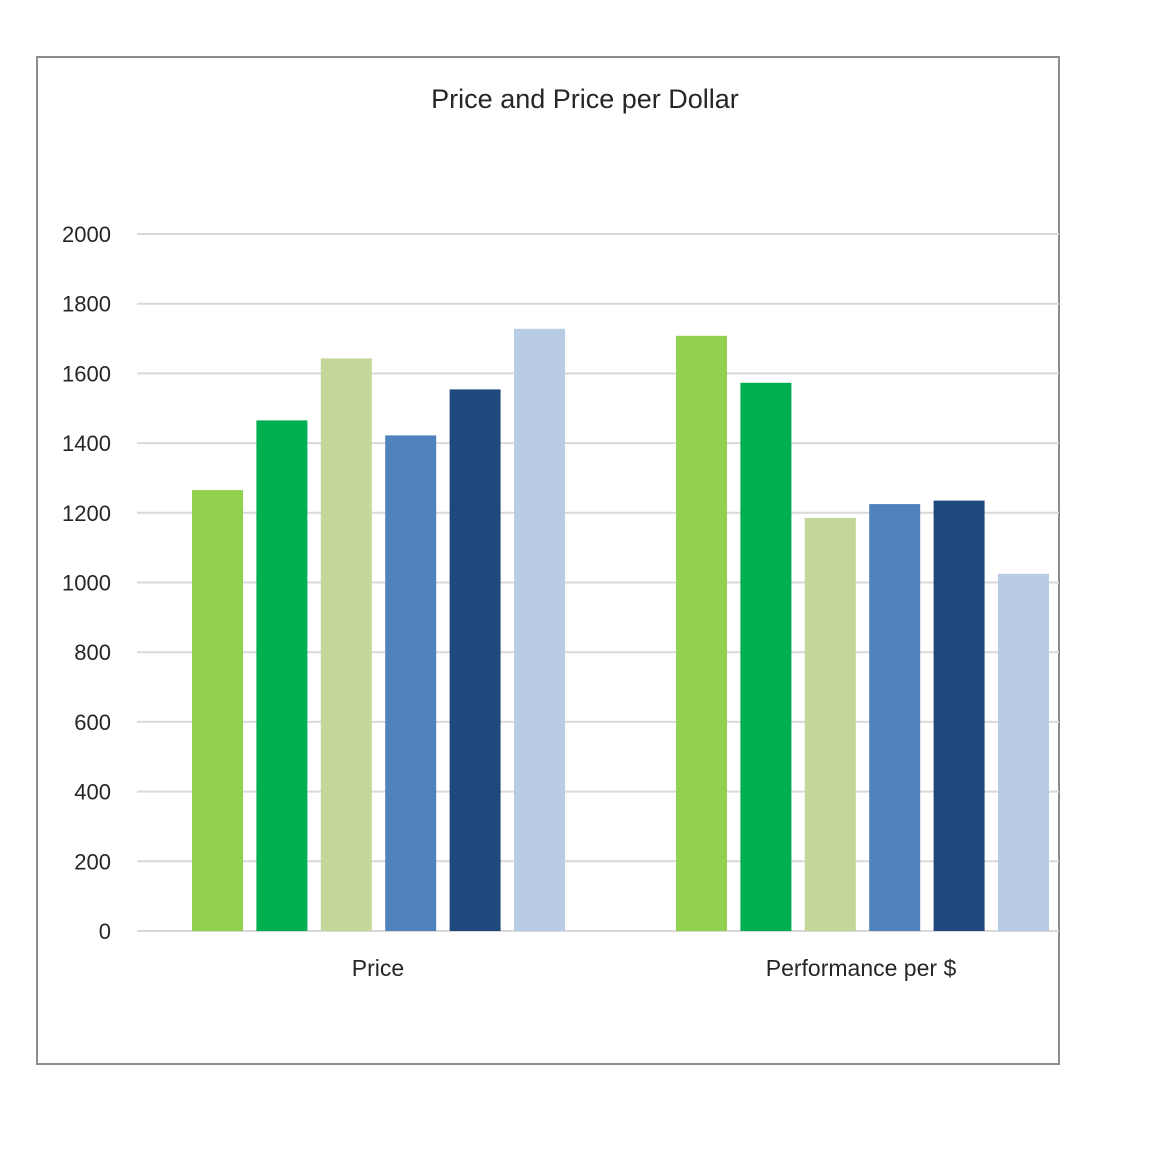  Describe the element at coordinates (86, 373) in the screenshot. I see `y-tick-label: 1600` at that location.